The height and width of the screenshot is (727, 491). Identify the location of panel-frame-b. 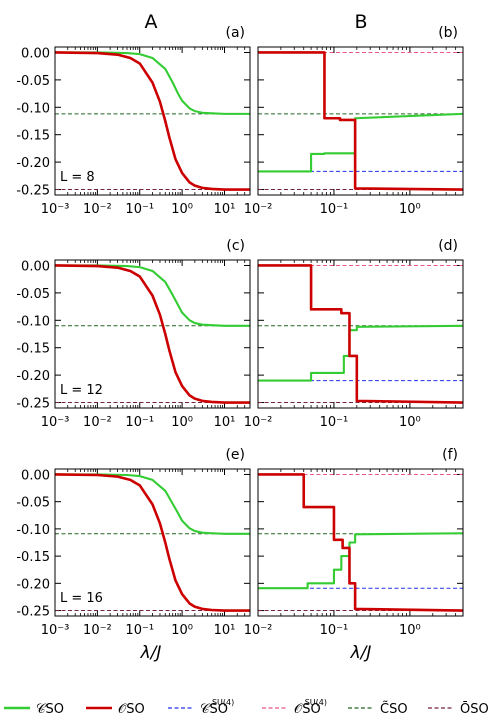
(360, 121).